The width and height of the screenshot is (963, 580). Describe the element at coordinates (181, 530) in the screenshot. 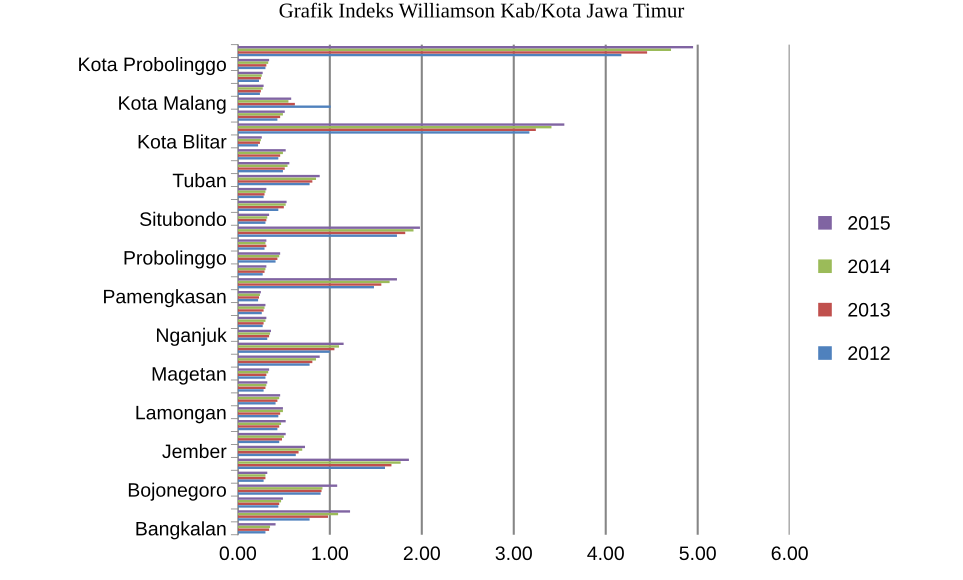

I see `y-tick-label: Bangkalan` at that location.